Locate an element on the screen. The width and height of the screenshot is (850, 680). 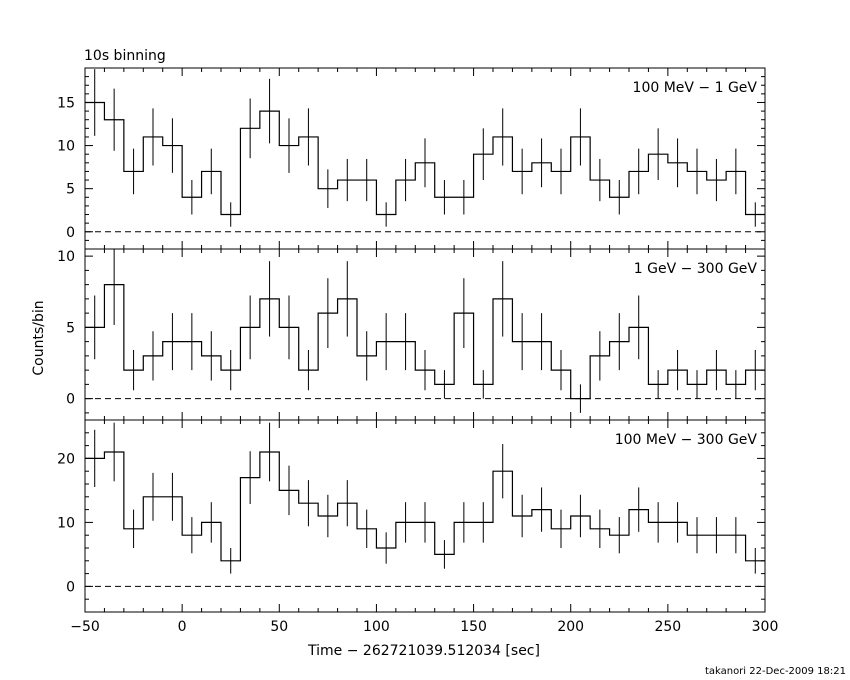
x-axis-label: Time − 262721039.512034 [sec] is located at coordinates (423, 651).